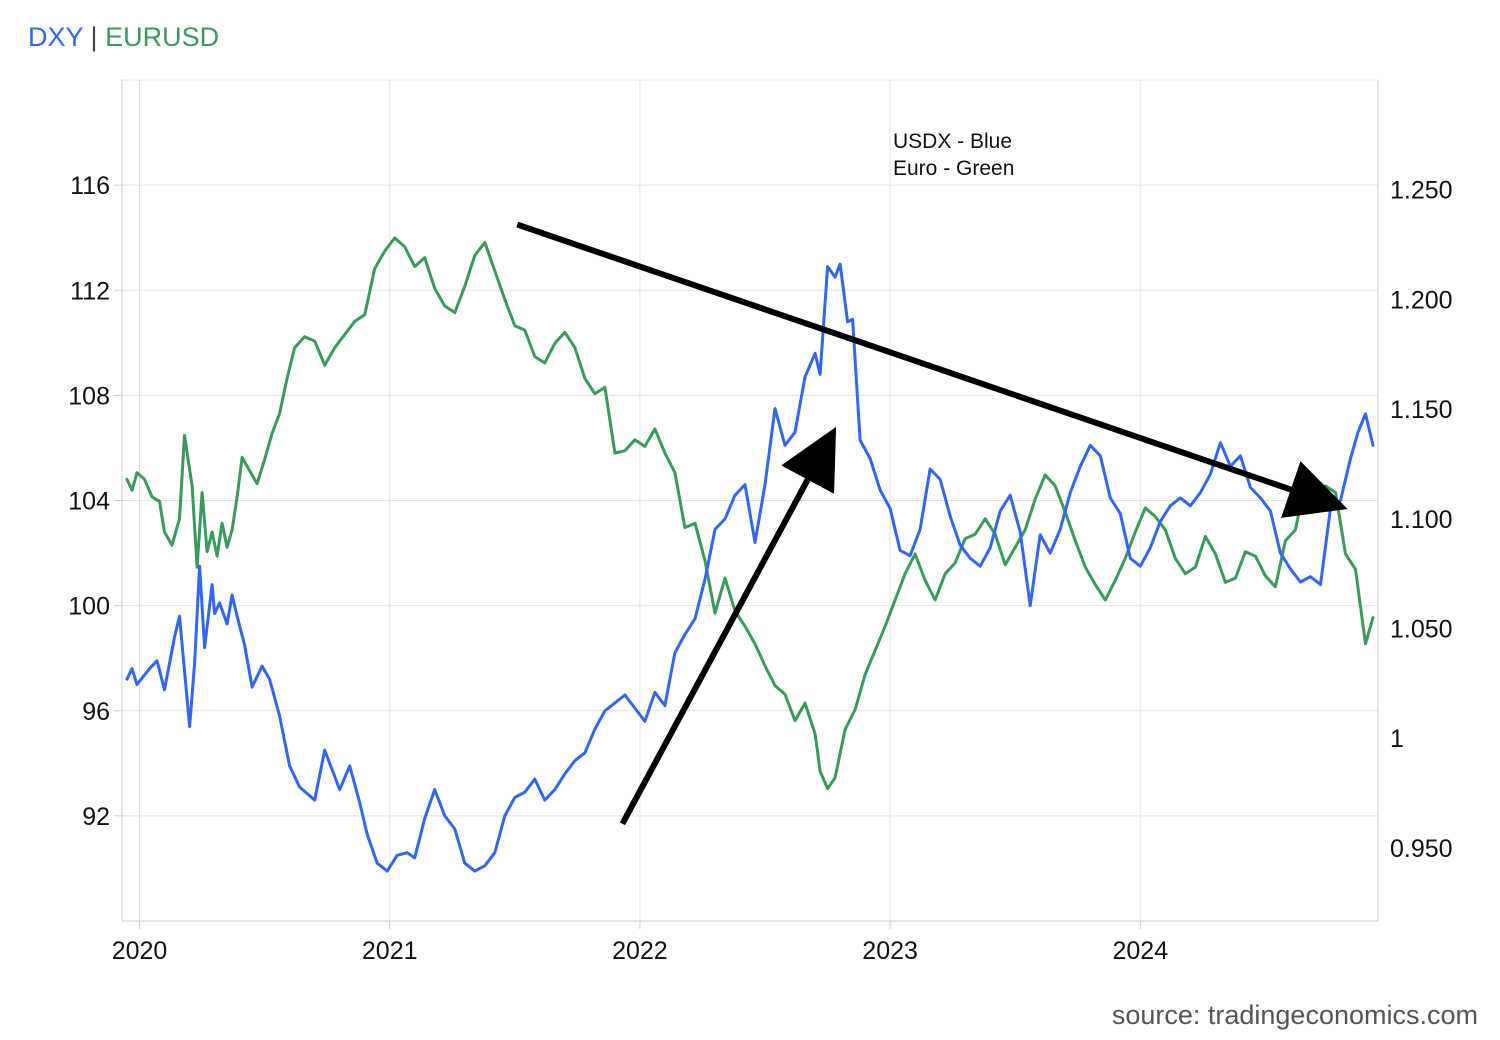 The height and width of the screenshot is (1040, 1500). I want to click on y-left-tick-label: 92, so click(96, 817).